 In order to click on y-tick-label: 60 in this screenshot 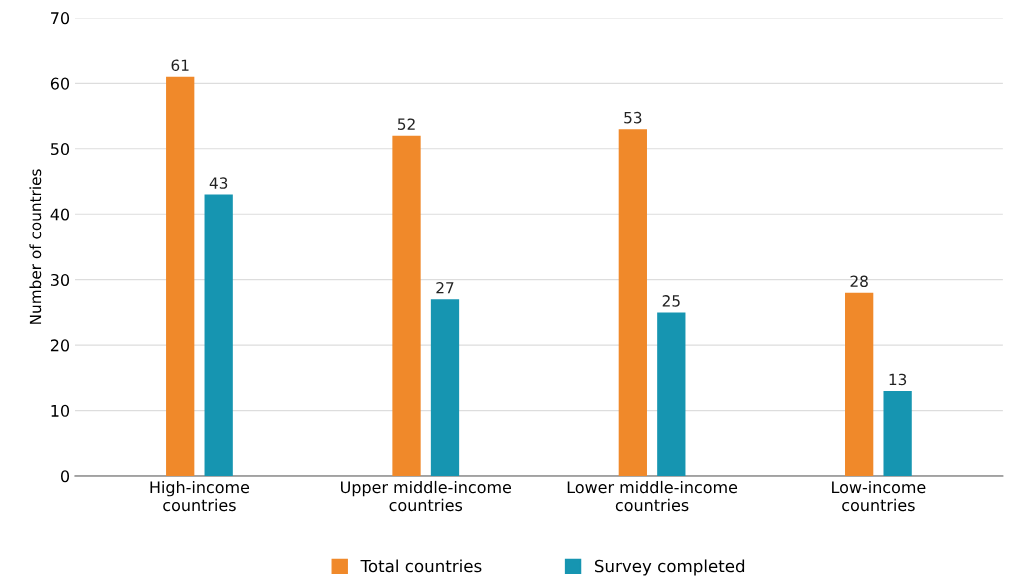, I will do `click(60, 83)`.